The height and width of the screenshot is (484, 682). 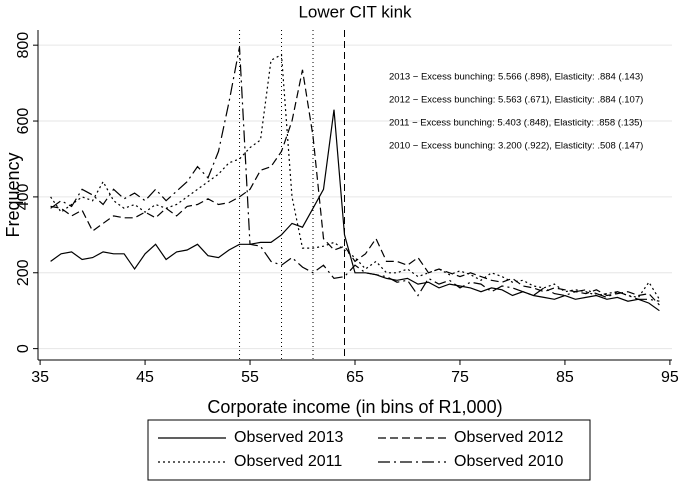 I want to click on y-axis-label: Frequency, so click(x=13, y=194).